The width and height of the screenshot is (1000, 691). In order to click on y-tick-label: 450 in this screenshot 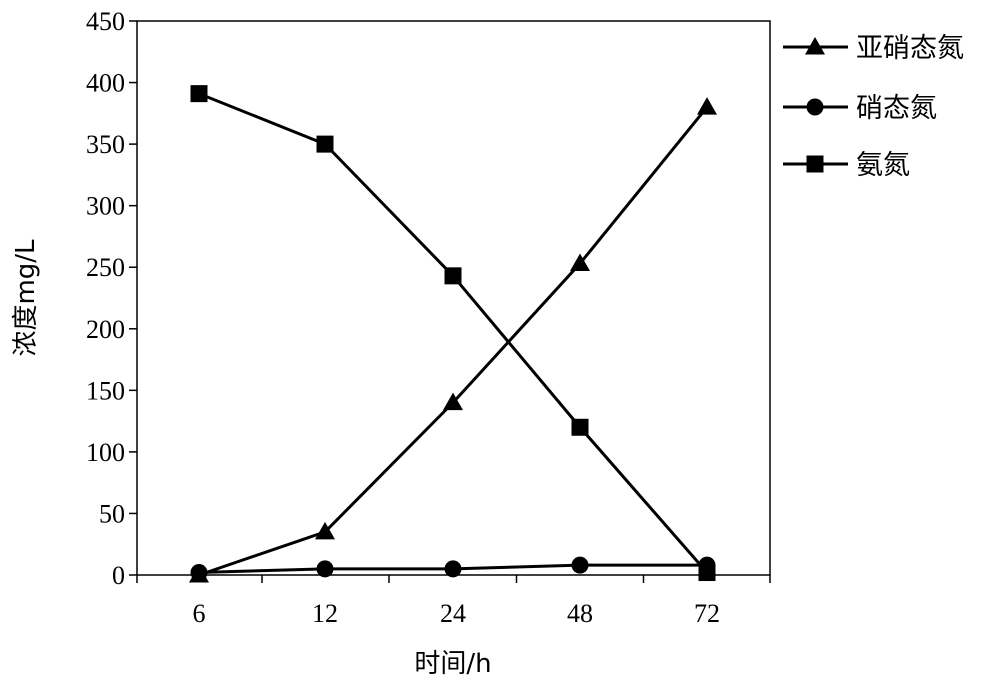, I will do `click(105, 21)`.